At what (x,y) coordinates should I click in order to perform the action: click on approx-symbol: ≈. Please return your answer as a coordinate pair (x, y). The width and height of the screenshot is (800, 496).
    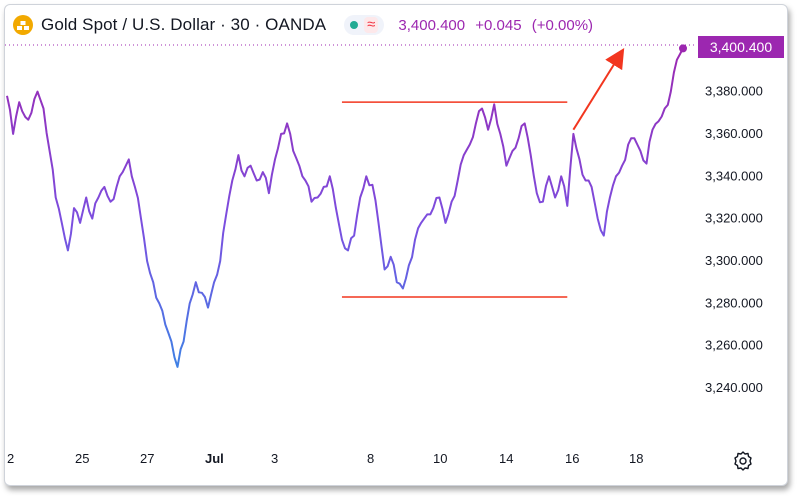
    Looking at the image, I should click on (371, 25).